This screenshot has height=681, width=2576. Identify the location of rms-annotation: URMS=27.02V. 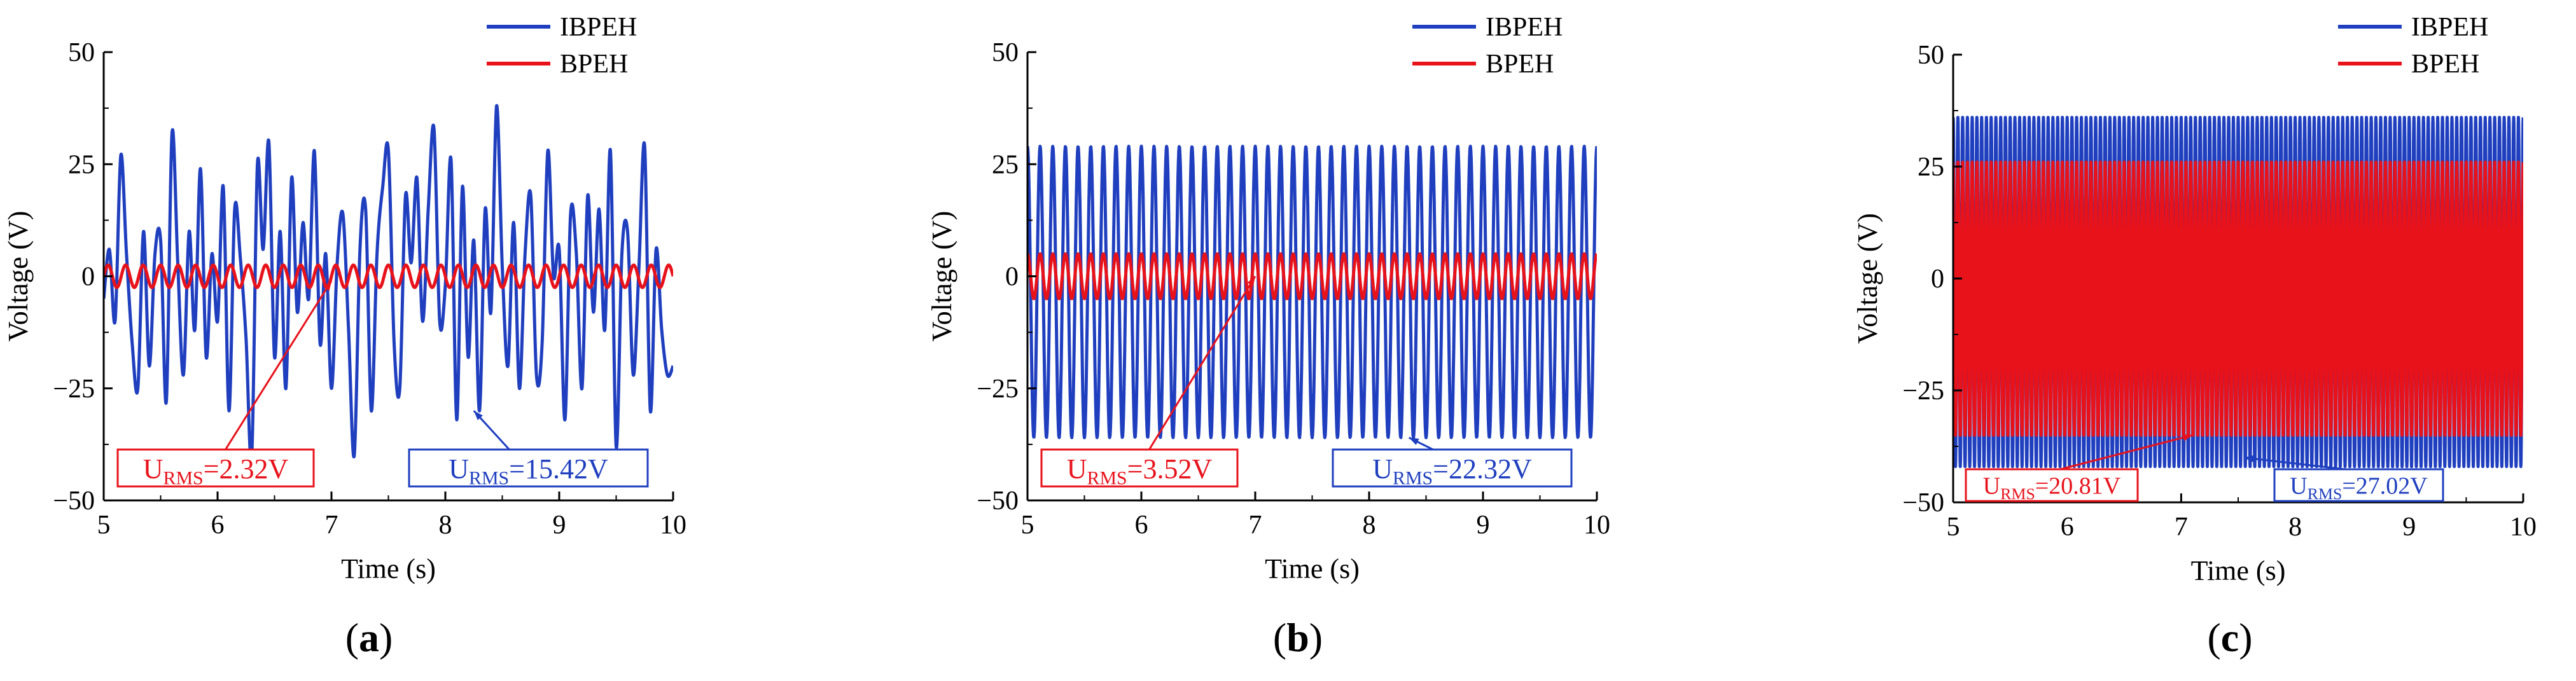
(2343, 479).